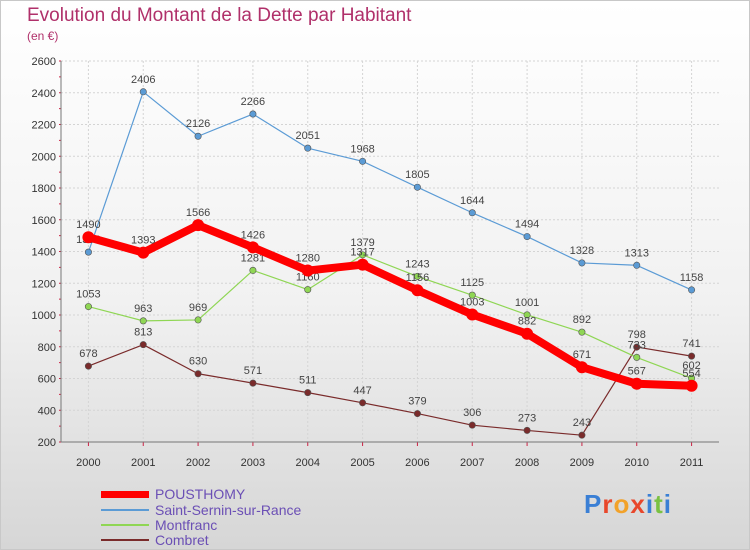 This screenshot has width=750, height=550. I want to click on data-label: 1566, so click(198, 213).